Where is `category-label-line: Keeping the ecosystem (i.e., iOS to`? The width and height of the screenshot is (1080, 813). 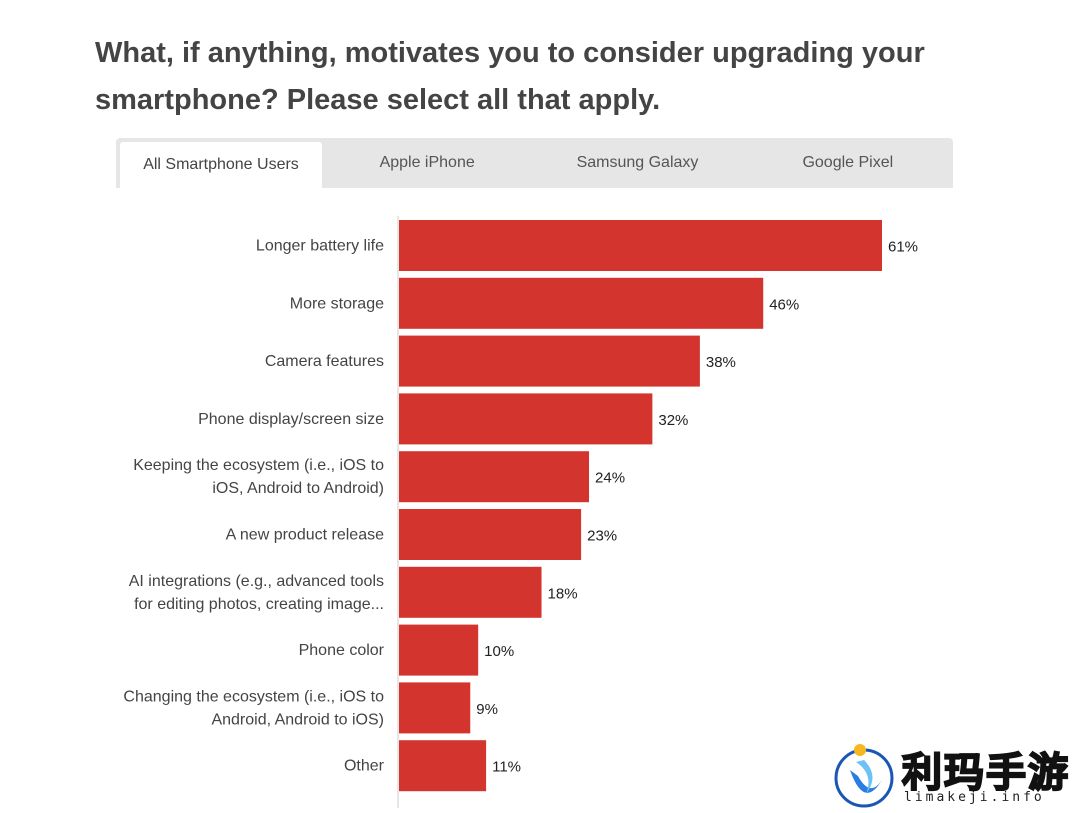 category-label-line: Keeping the ecosystem (i.e., iOS to is located at coordinates (258, 465).